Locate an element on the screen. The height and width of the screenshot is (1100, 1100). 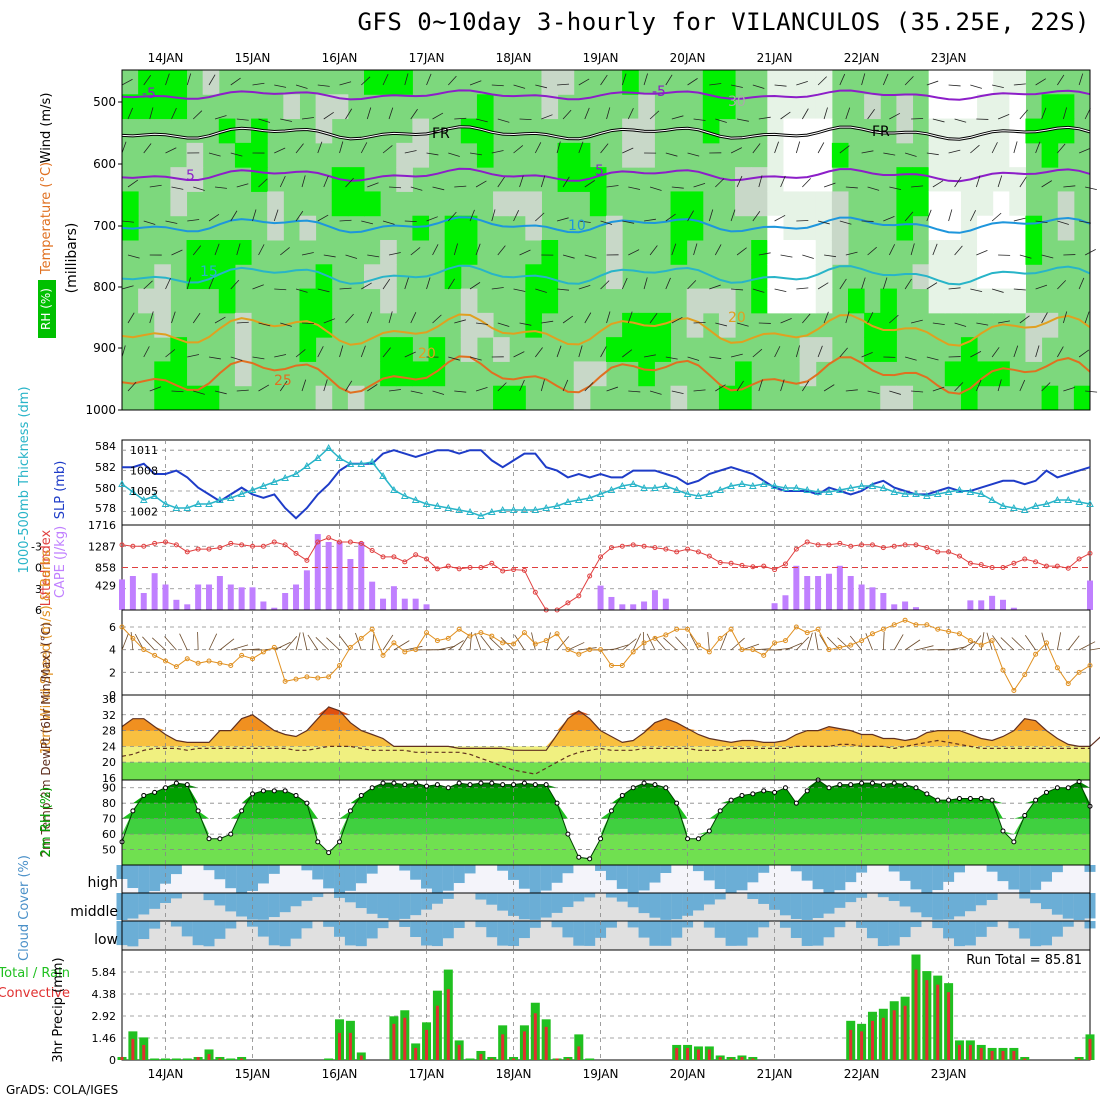
pressure-tick: 1000 is located at coordinates (100, 410).